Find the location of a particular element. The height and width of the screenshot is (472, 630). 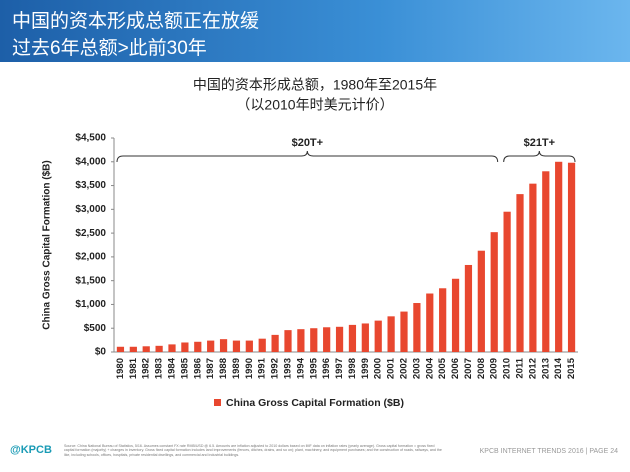

x-tick-label: 2005 is located at coordinates (442, 368).